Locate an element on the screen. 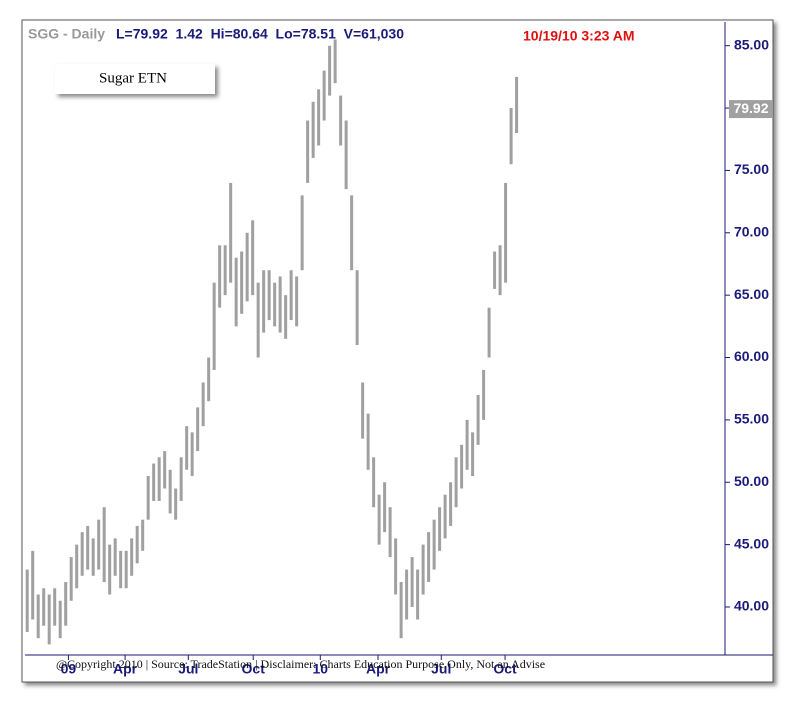 The height and width of the screenshot is (704, 796). y-tick-label: 50.00 is located at coordinates (751, 481).